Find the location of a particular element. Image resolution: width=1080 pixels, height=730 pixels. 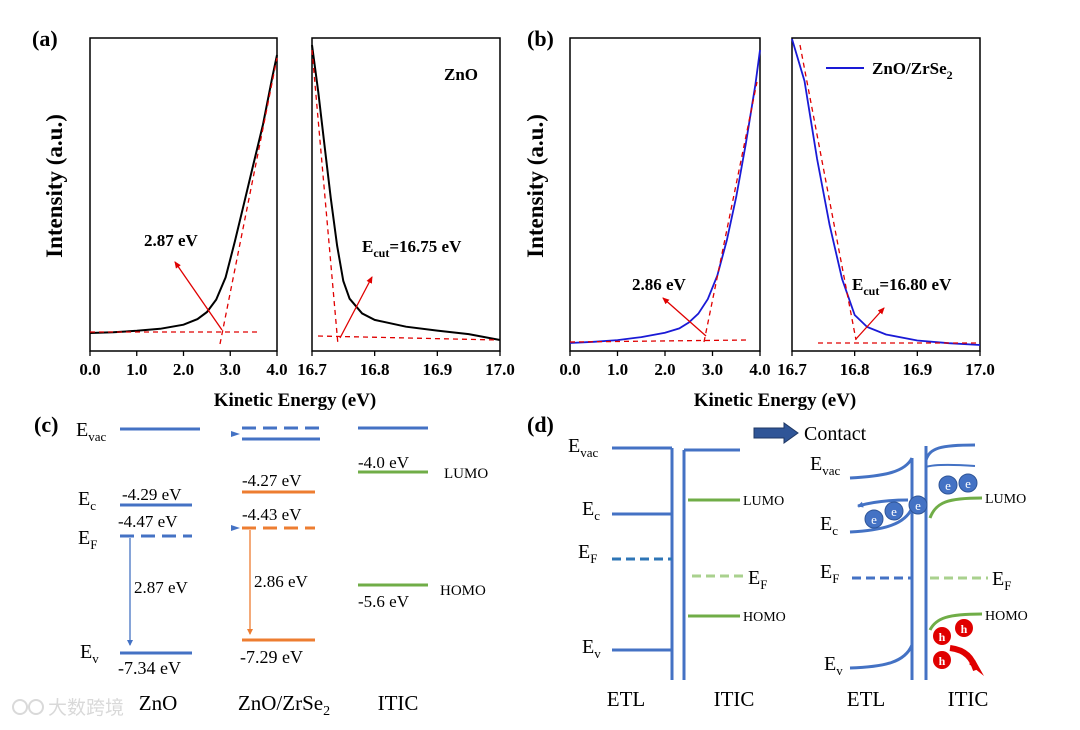

panel-a-xlabel: Kinetic Energy (eV) is located at coordinates (295, 400).